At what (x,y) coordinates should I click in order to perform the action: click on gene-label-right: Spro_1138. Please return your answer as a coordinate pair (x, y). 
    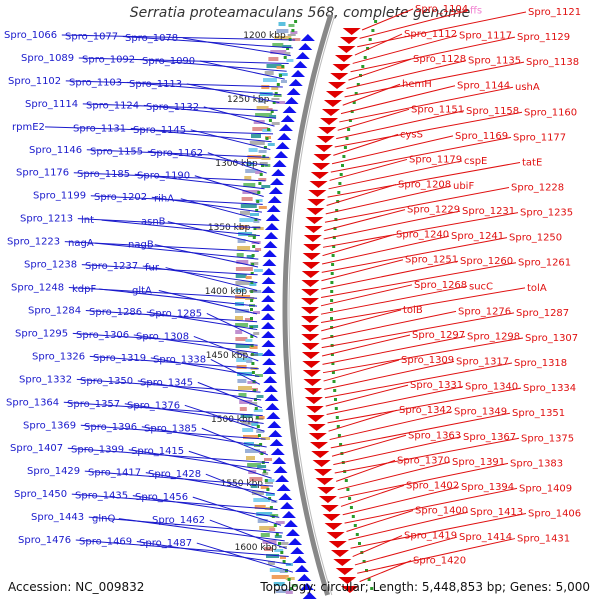
    Looking at the image, I should click on (552, 62).